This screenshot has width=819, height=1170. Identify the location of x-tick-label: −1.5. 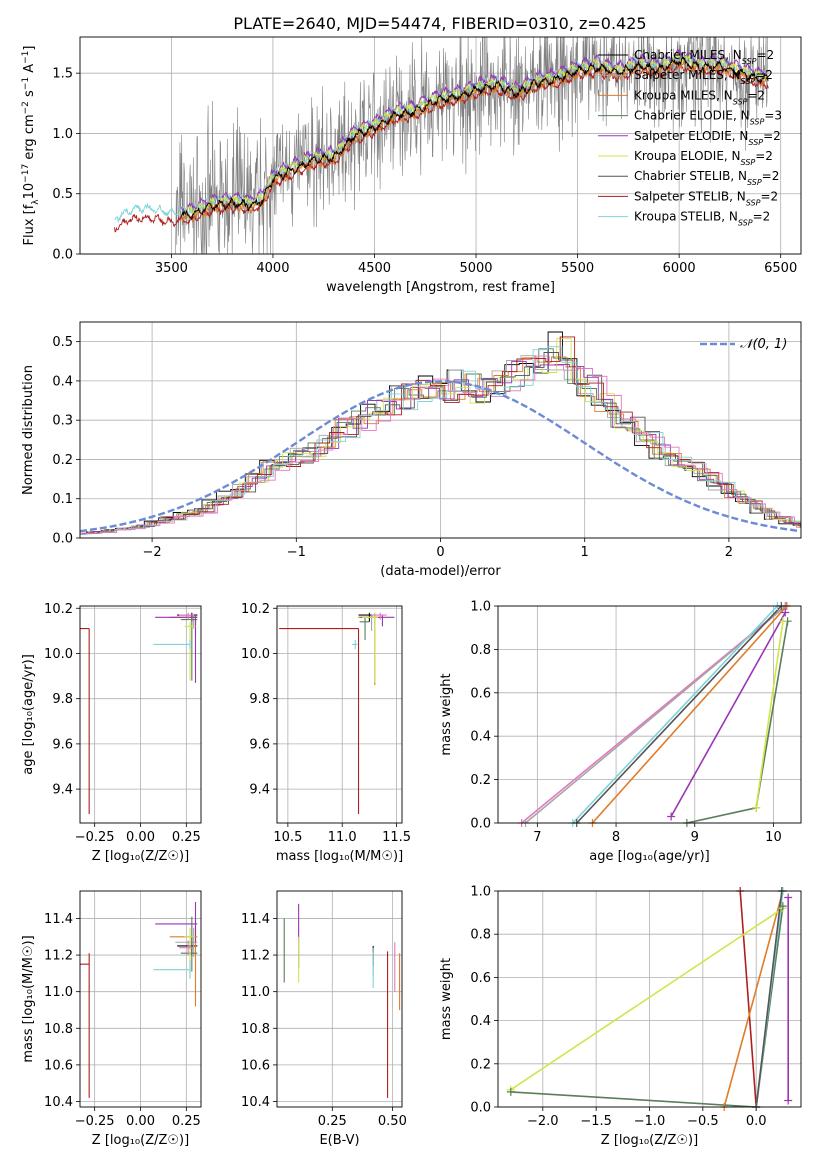
(596, 1121).